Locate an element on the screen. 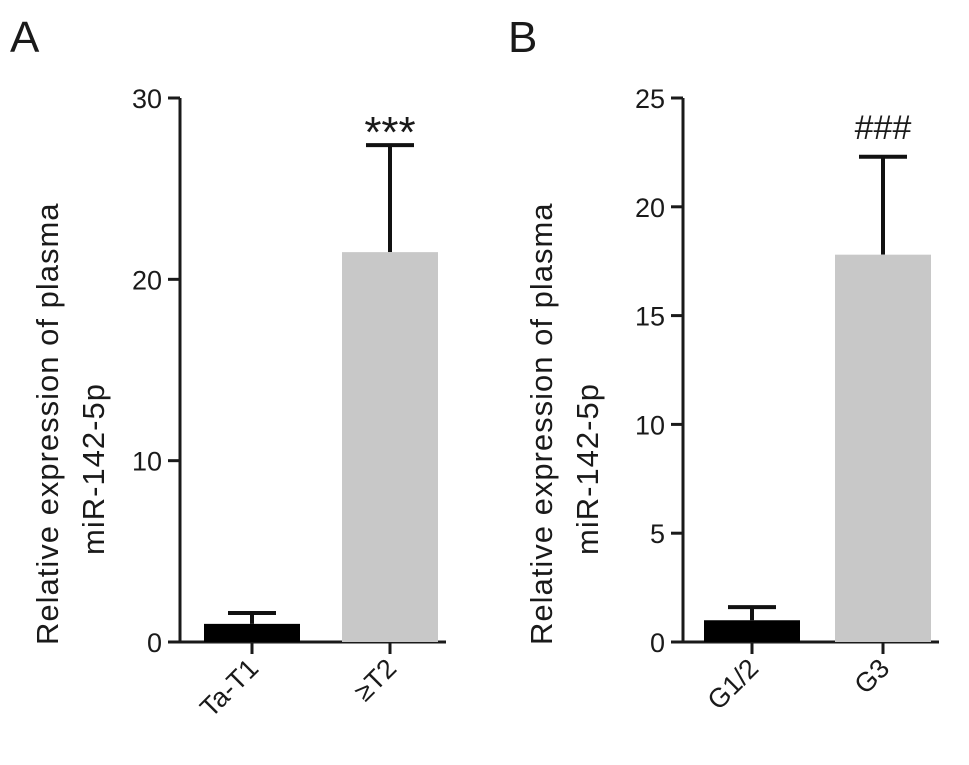 This screenshot has width=969, height=765. panel-label-a: A is located at coordinates (25, 37).